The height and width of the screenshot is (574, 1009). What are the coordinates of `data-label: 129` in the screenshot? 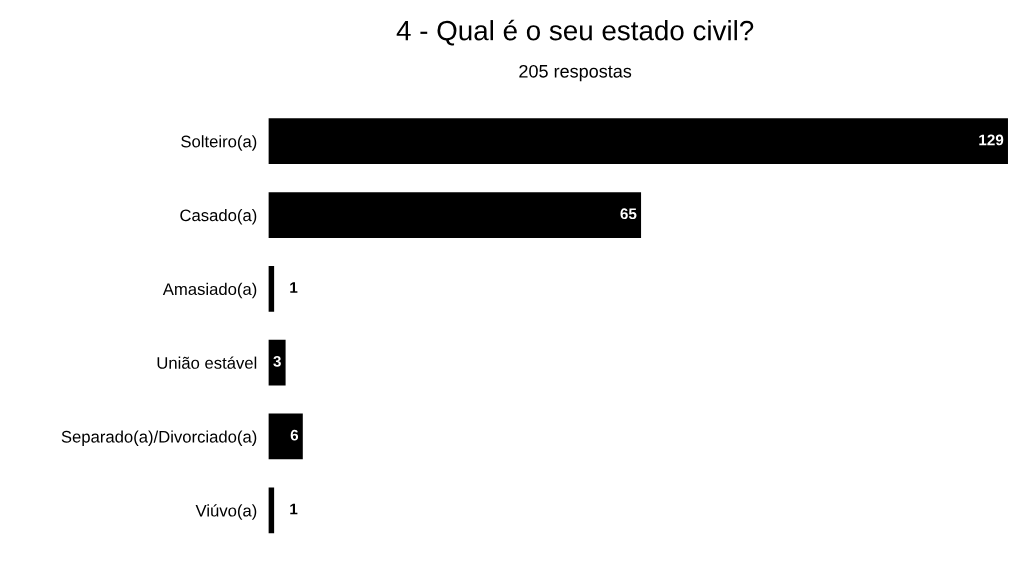 It's located at (991, 140).